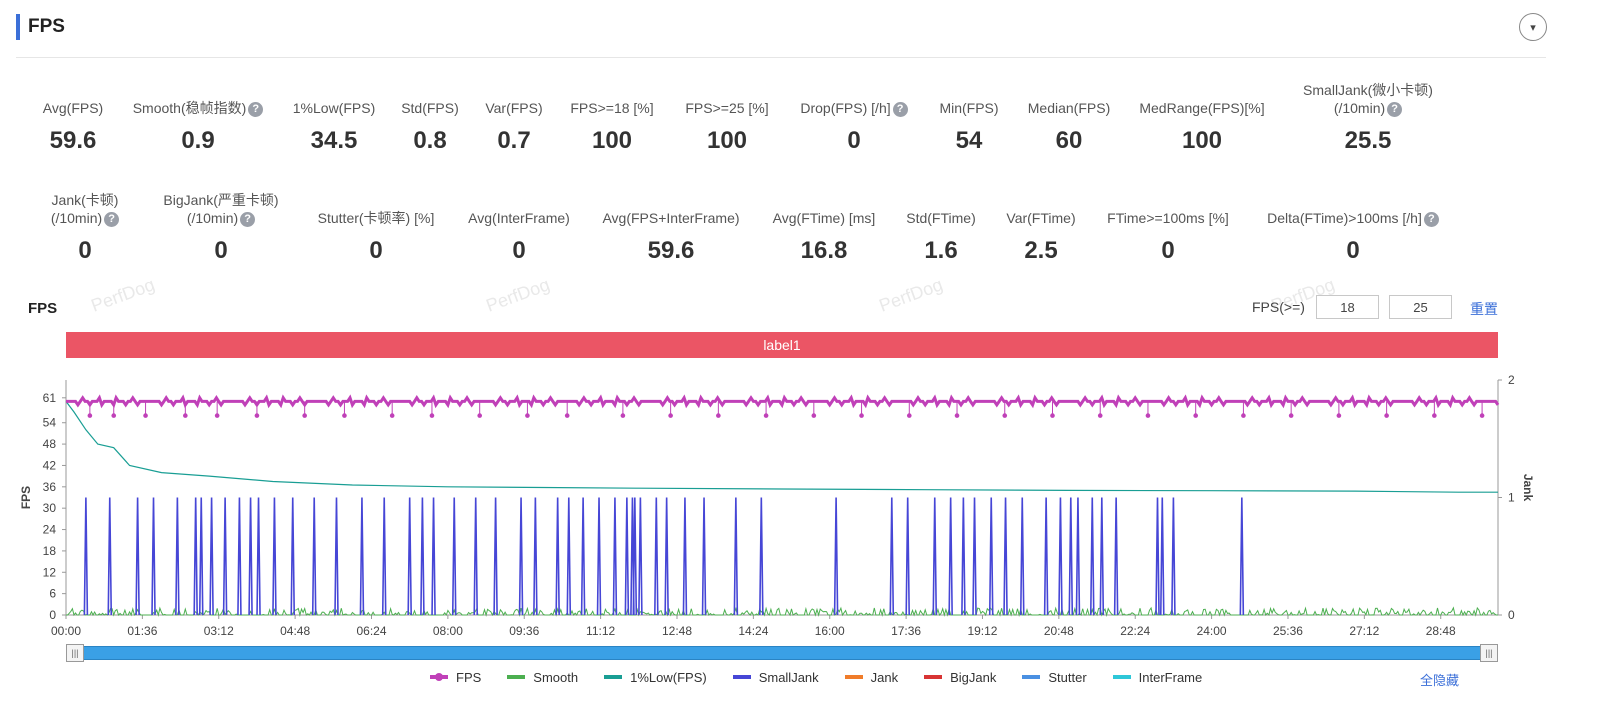 This screenshot has height=701, width=1599. I want to click on legend-item: Jank, so click(871, 677).